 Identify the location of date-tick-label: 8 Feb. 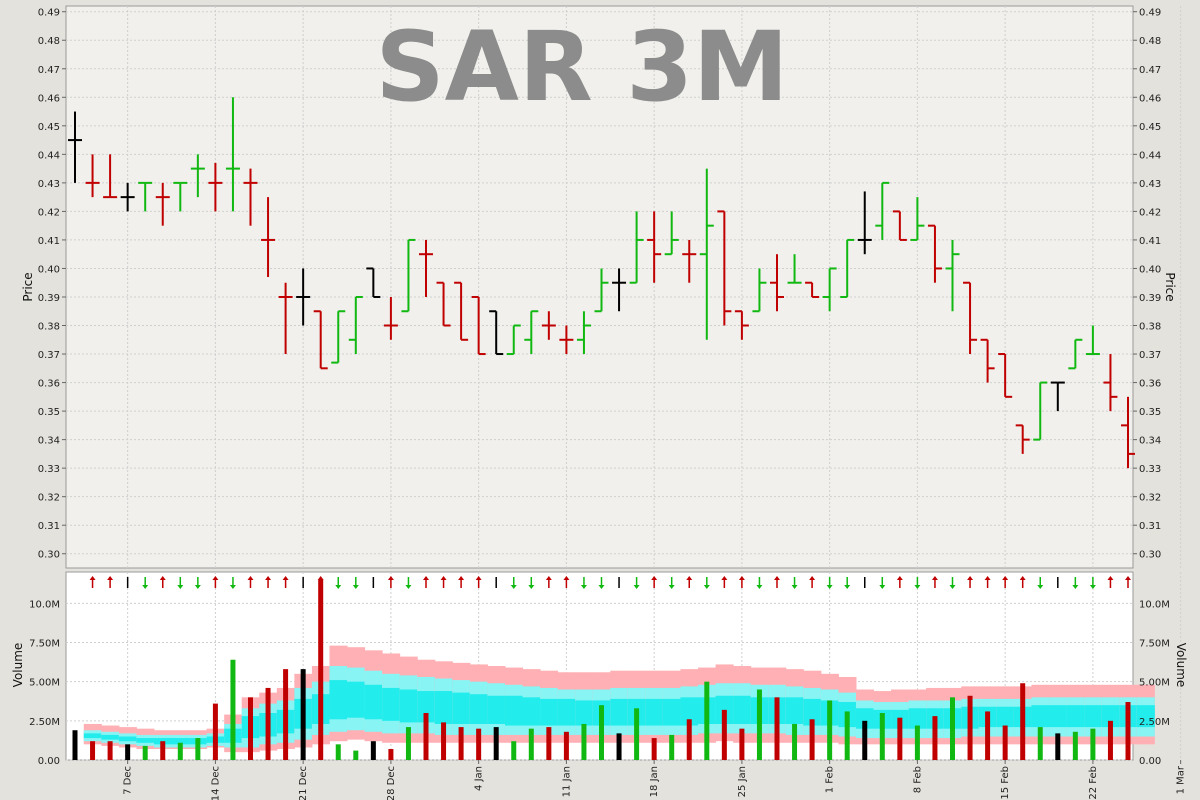
(917, 779).